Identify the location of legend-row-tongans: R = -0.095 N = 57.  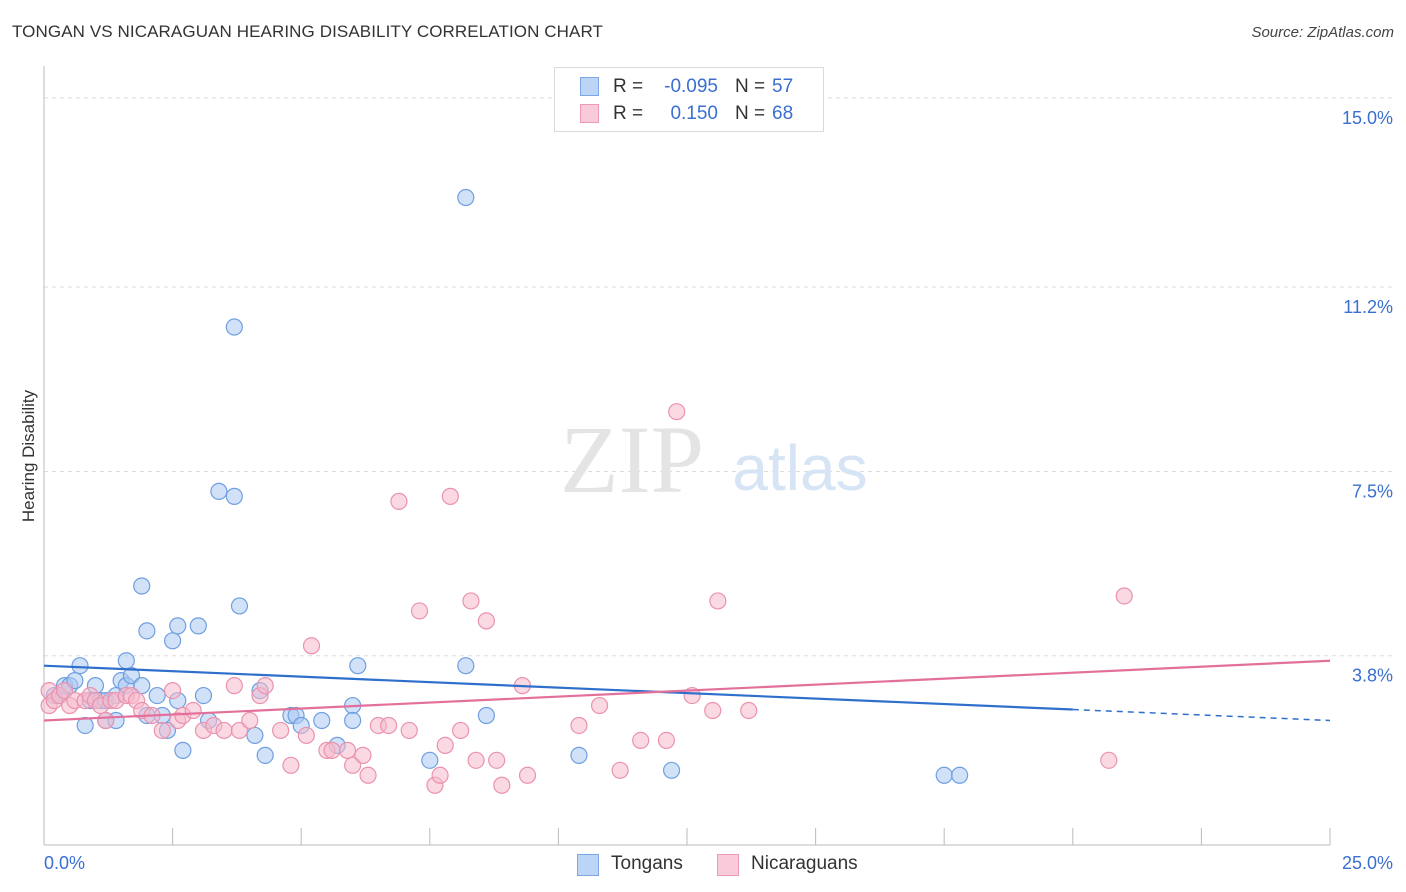
(689, 87).